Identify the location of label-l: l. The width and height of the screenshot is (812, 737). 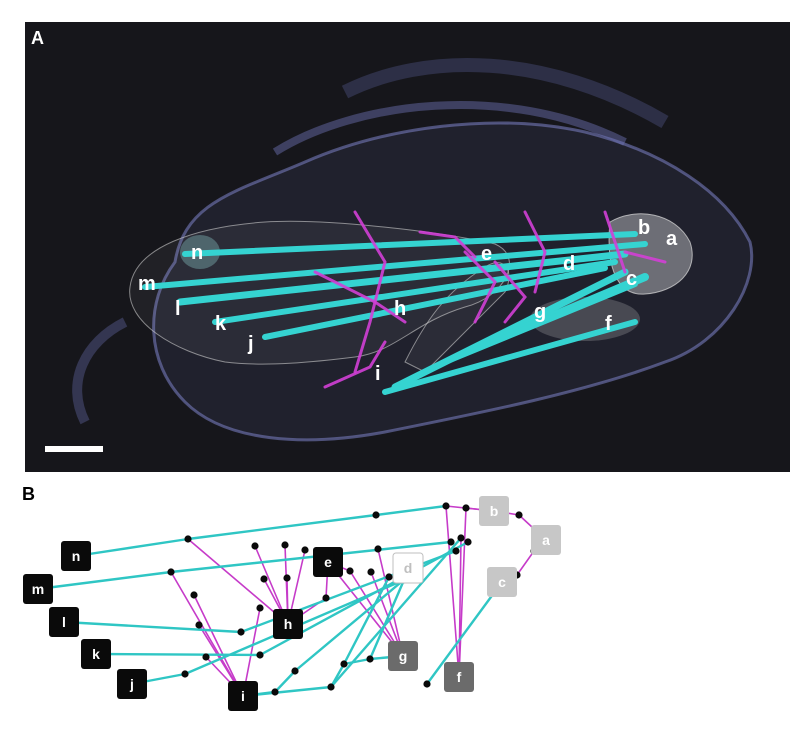
(178, 309).